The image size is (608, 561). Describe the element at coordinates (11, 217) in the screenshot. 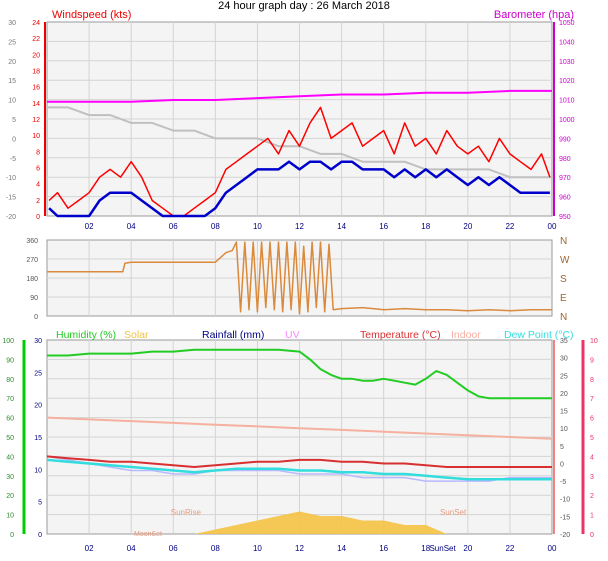

I see `wind-outer-tick: -20` at that location.